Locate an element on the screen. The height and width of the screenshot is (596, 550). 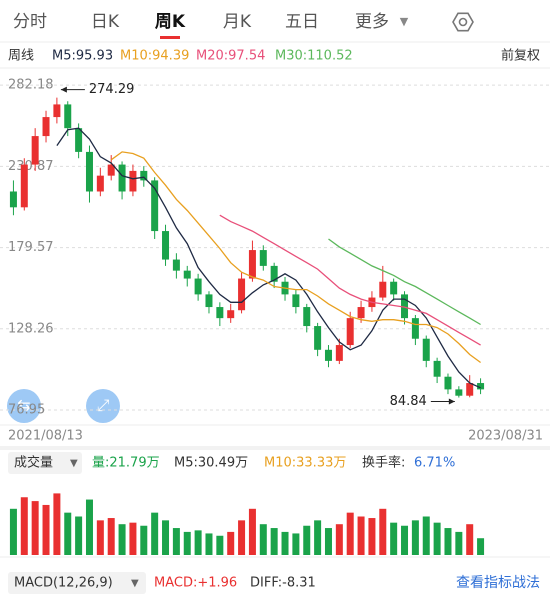
turnover-value: 6.71% is located at coordinates (434, 463).